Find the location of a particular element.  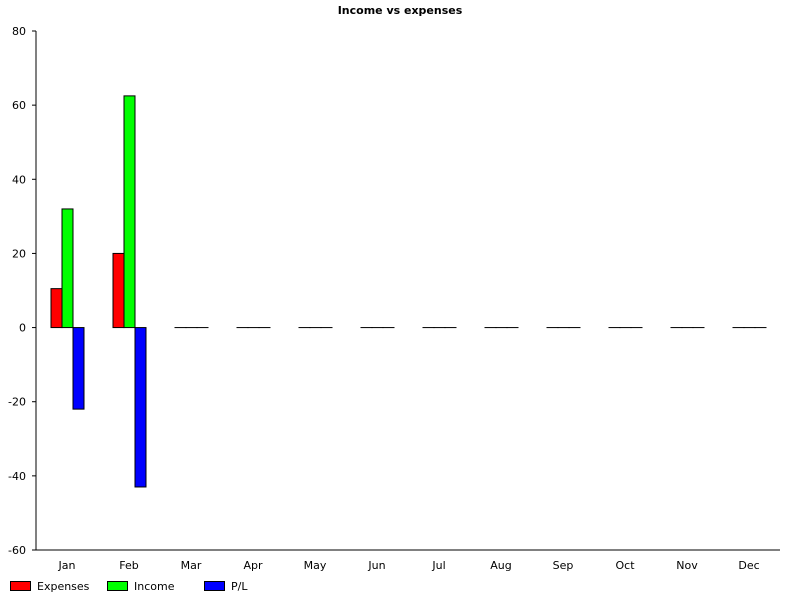

bar-pl-jan is located at coordinates (78, 368).